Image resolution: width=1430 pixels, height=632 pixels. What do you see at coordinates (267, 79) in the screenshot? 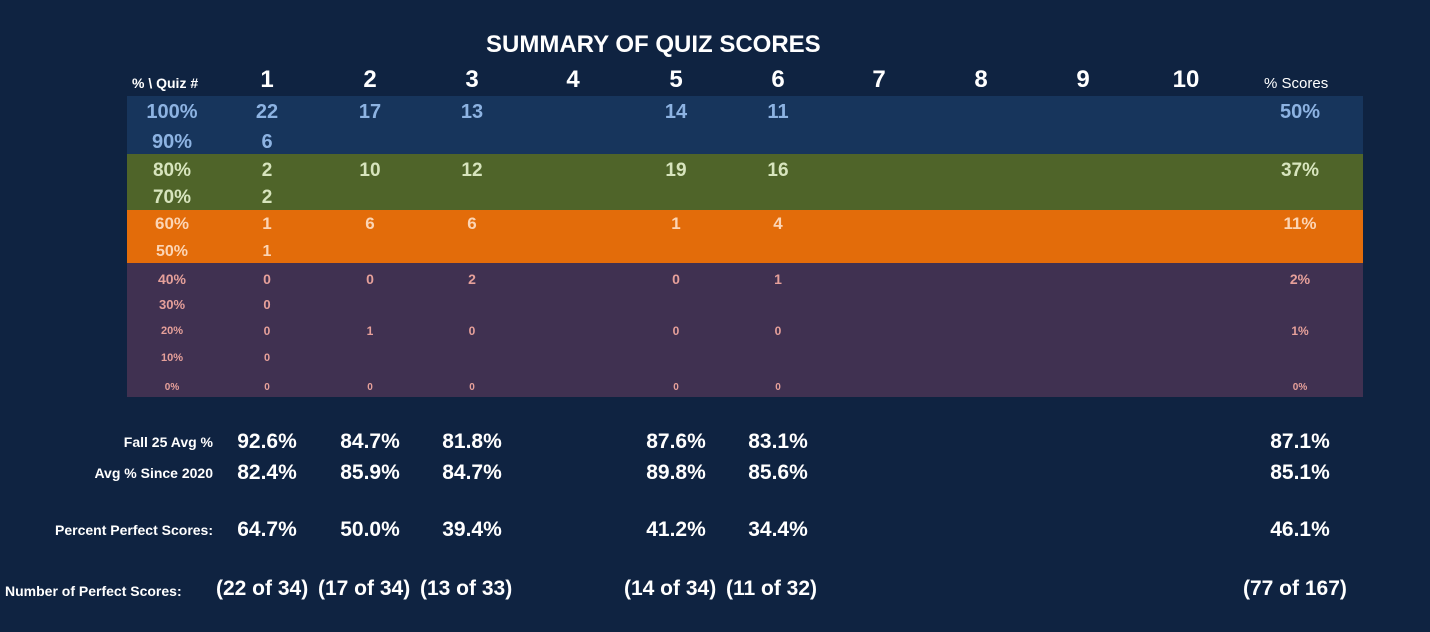
I see `quiz-number-1: 1` at bounding box center [267, 79].